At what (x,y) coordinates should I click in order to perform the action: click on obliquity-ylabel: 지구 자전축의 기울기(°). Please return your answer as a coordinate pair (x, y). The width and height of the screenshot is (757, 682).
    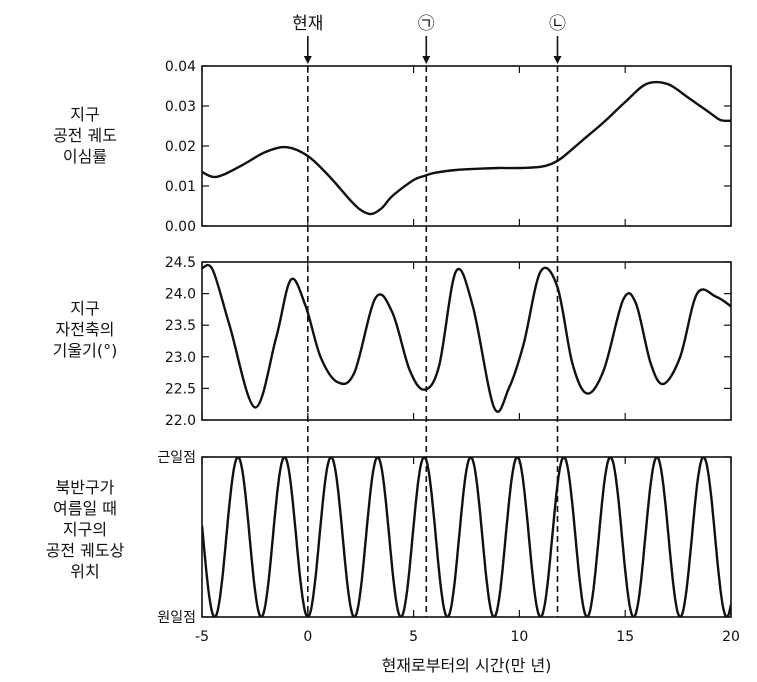
    Looking at the image, I should click on (85, 329).